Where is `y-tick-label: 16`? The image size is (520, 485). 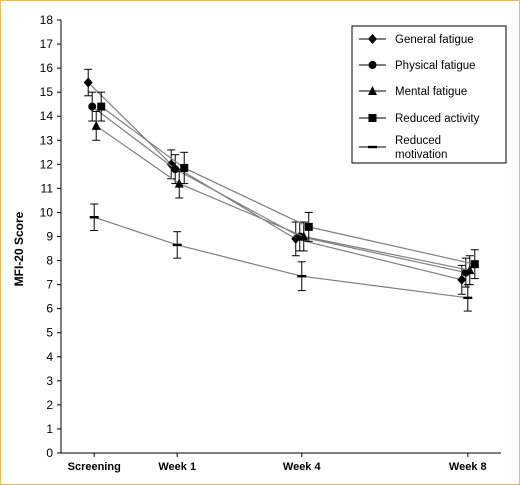
y-tick-label: 16 is located at coordinates (47, 68).